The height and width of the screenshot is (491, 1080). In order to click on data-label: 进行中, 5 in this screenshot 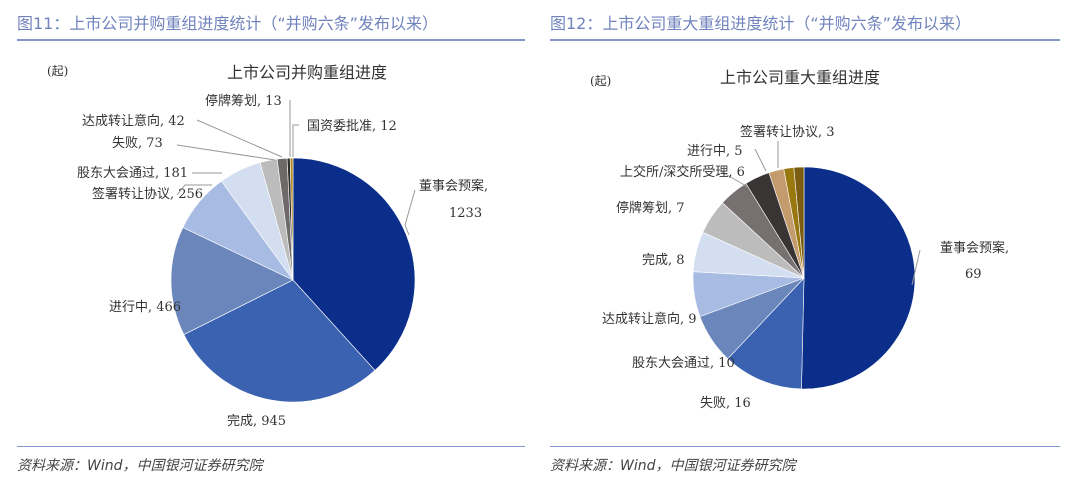, I will do `click(715, 151)`.